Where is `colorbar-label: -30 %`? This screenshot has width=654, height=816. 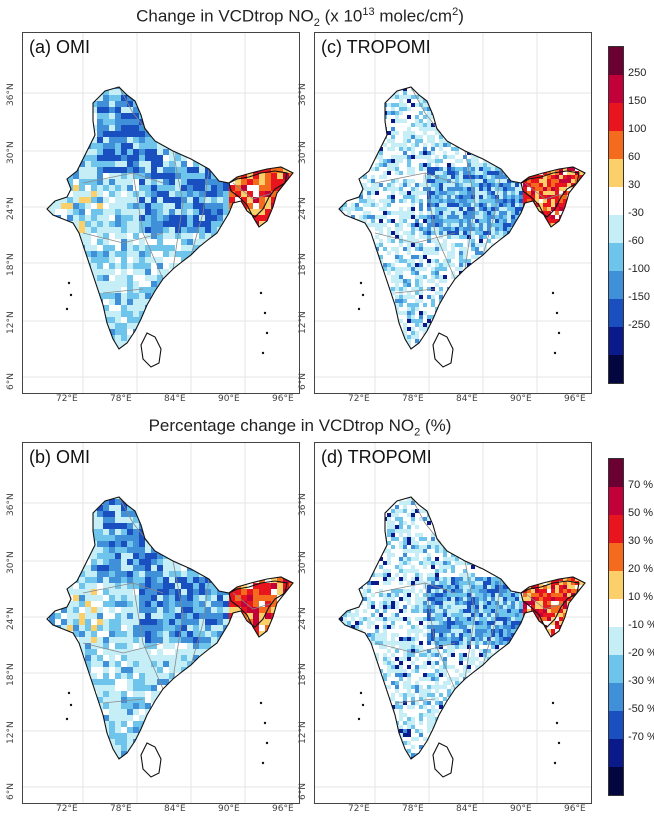 colorbar-label: -30 % is located at coordinates (641, 681).